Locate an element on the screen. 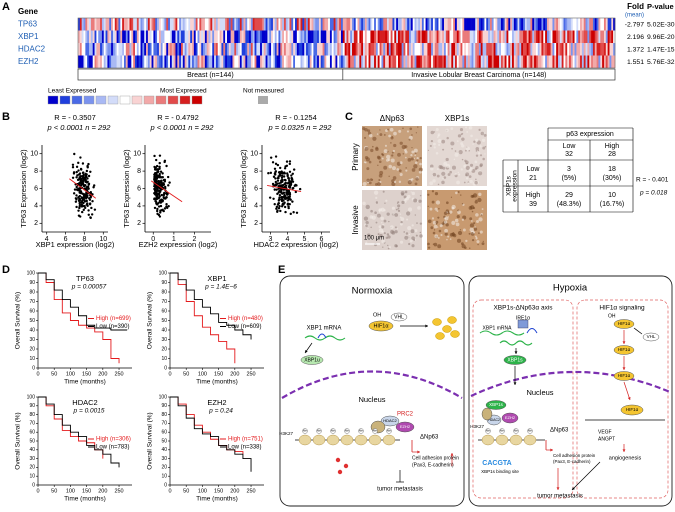 This screenshot has height=512, width=675. legend-swatch is located at coordinates (125, 100).